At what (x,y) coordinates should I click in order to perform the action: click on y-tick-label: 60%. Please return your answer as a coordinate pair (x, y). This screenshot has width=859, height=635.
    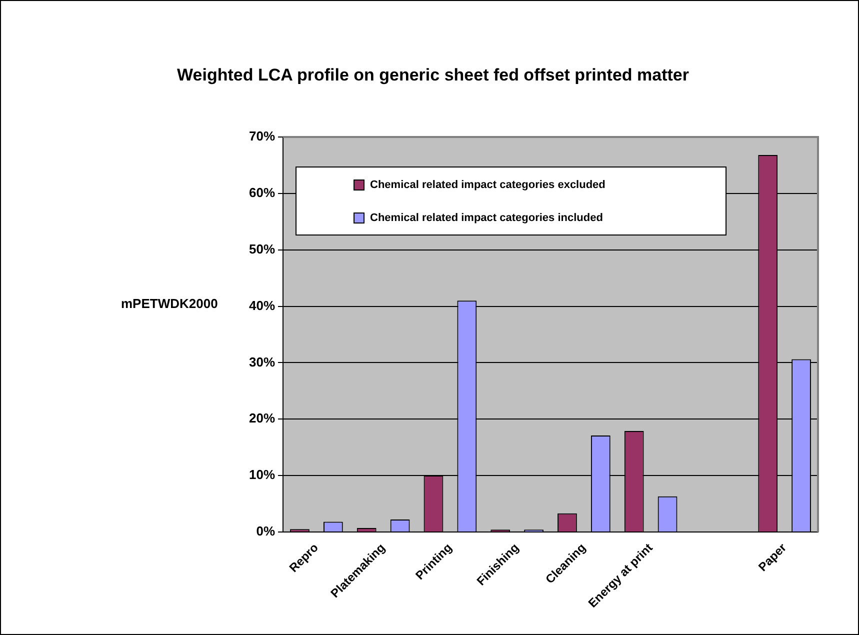
    Looking at the image, I should click on (262, 192).